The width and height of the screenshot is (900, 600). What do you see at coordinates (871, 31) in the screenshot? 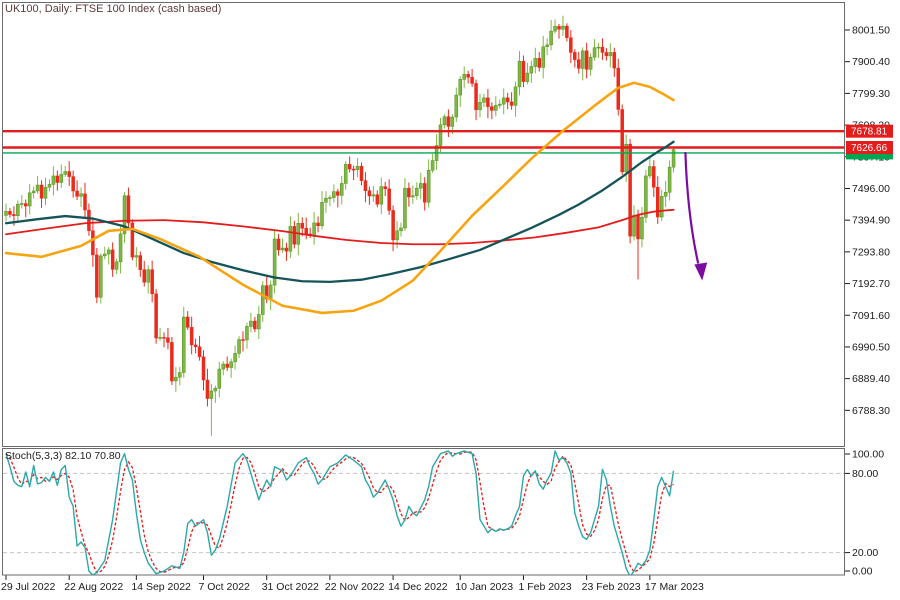
I see `price-tick-label: 8001.50` at bounding box center [871, 31].